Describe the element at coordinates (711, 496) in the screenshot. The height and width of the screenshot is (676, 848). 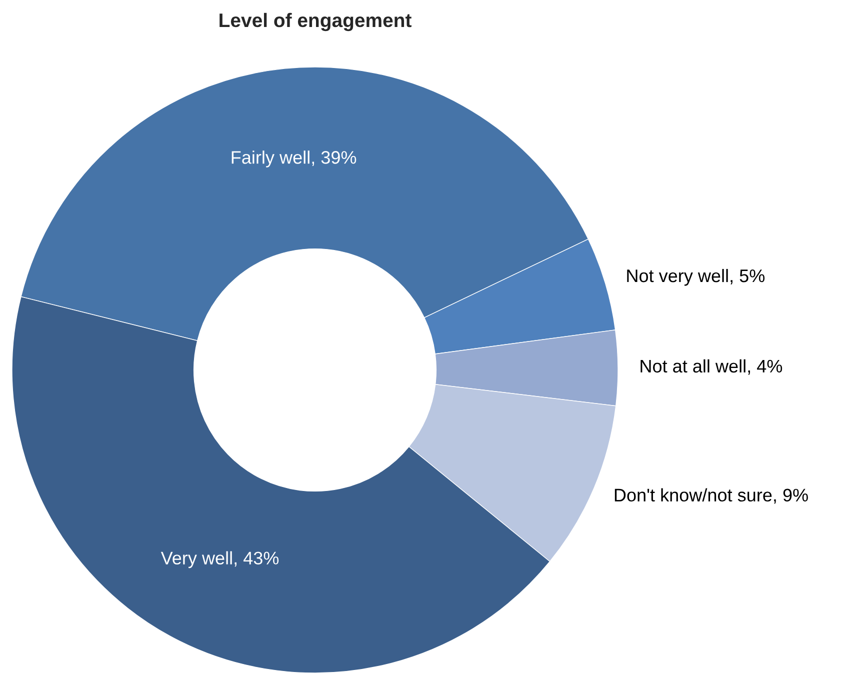
I see `slice-label: Don't know/not sure, 9%` at that location.